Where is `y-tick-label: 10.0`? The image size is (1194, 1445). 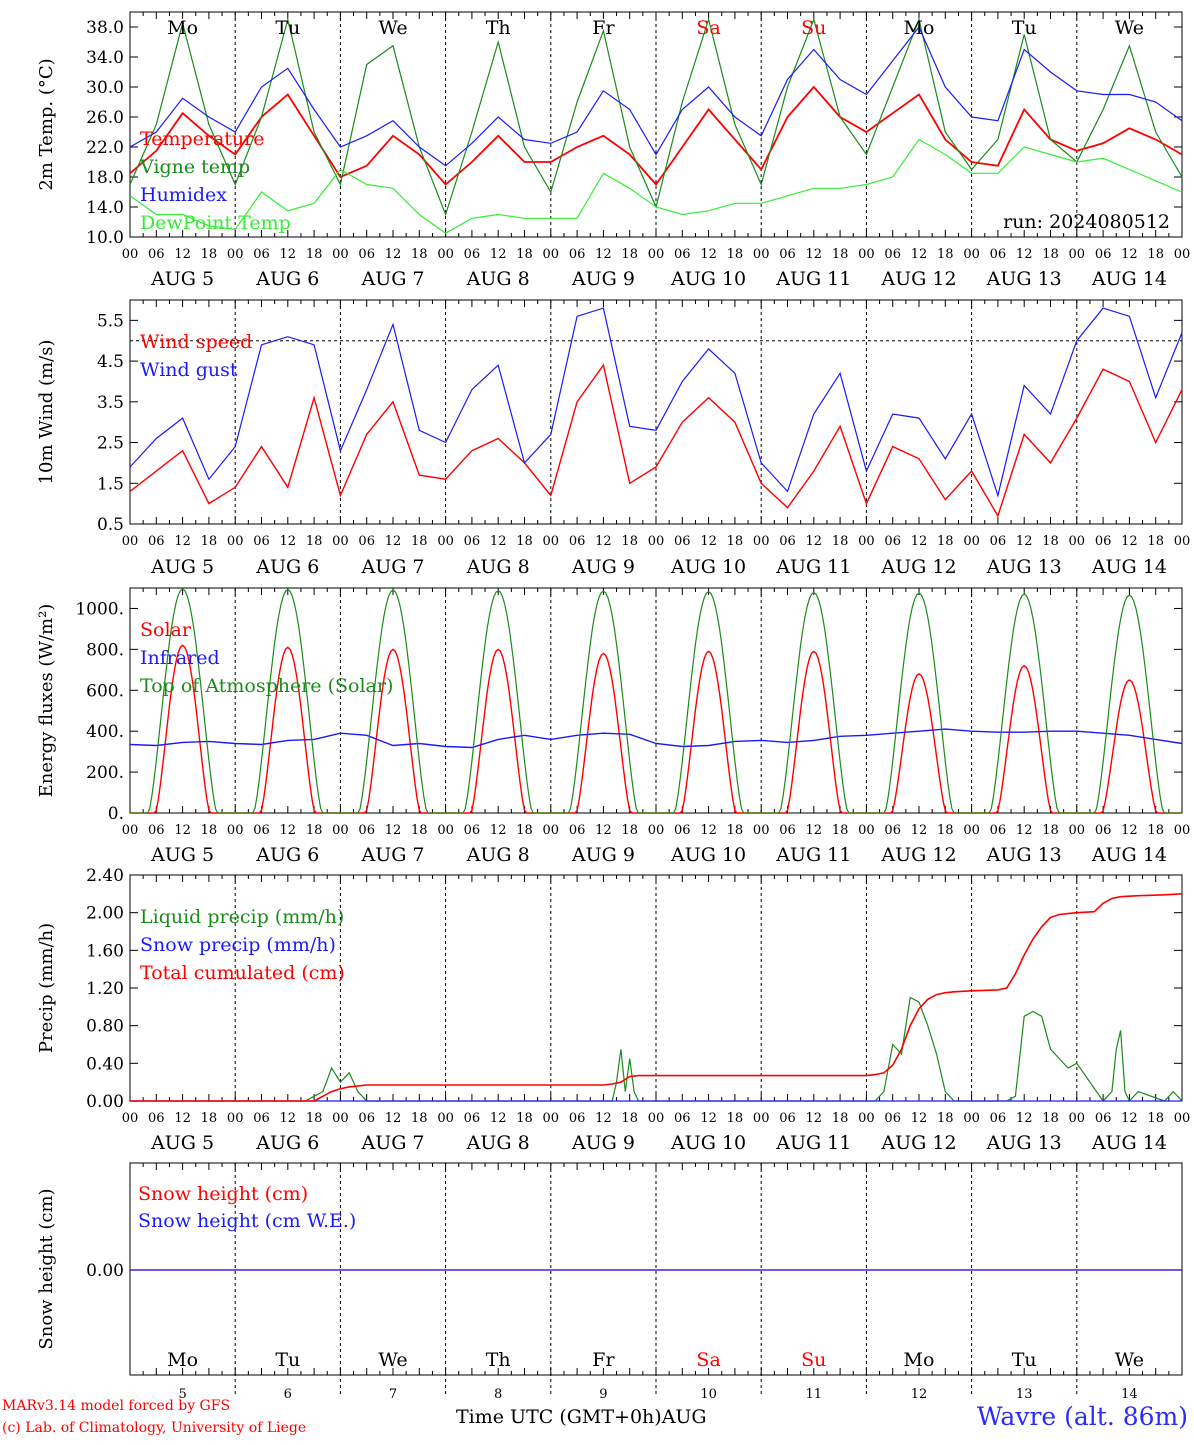 y-tick-label: 10.0 is located at coordinates (105, 238).